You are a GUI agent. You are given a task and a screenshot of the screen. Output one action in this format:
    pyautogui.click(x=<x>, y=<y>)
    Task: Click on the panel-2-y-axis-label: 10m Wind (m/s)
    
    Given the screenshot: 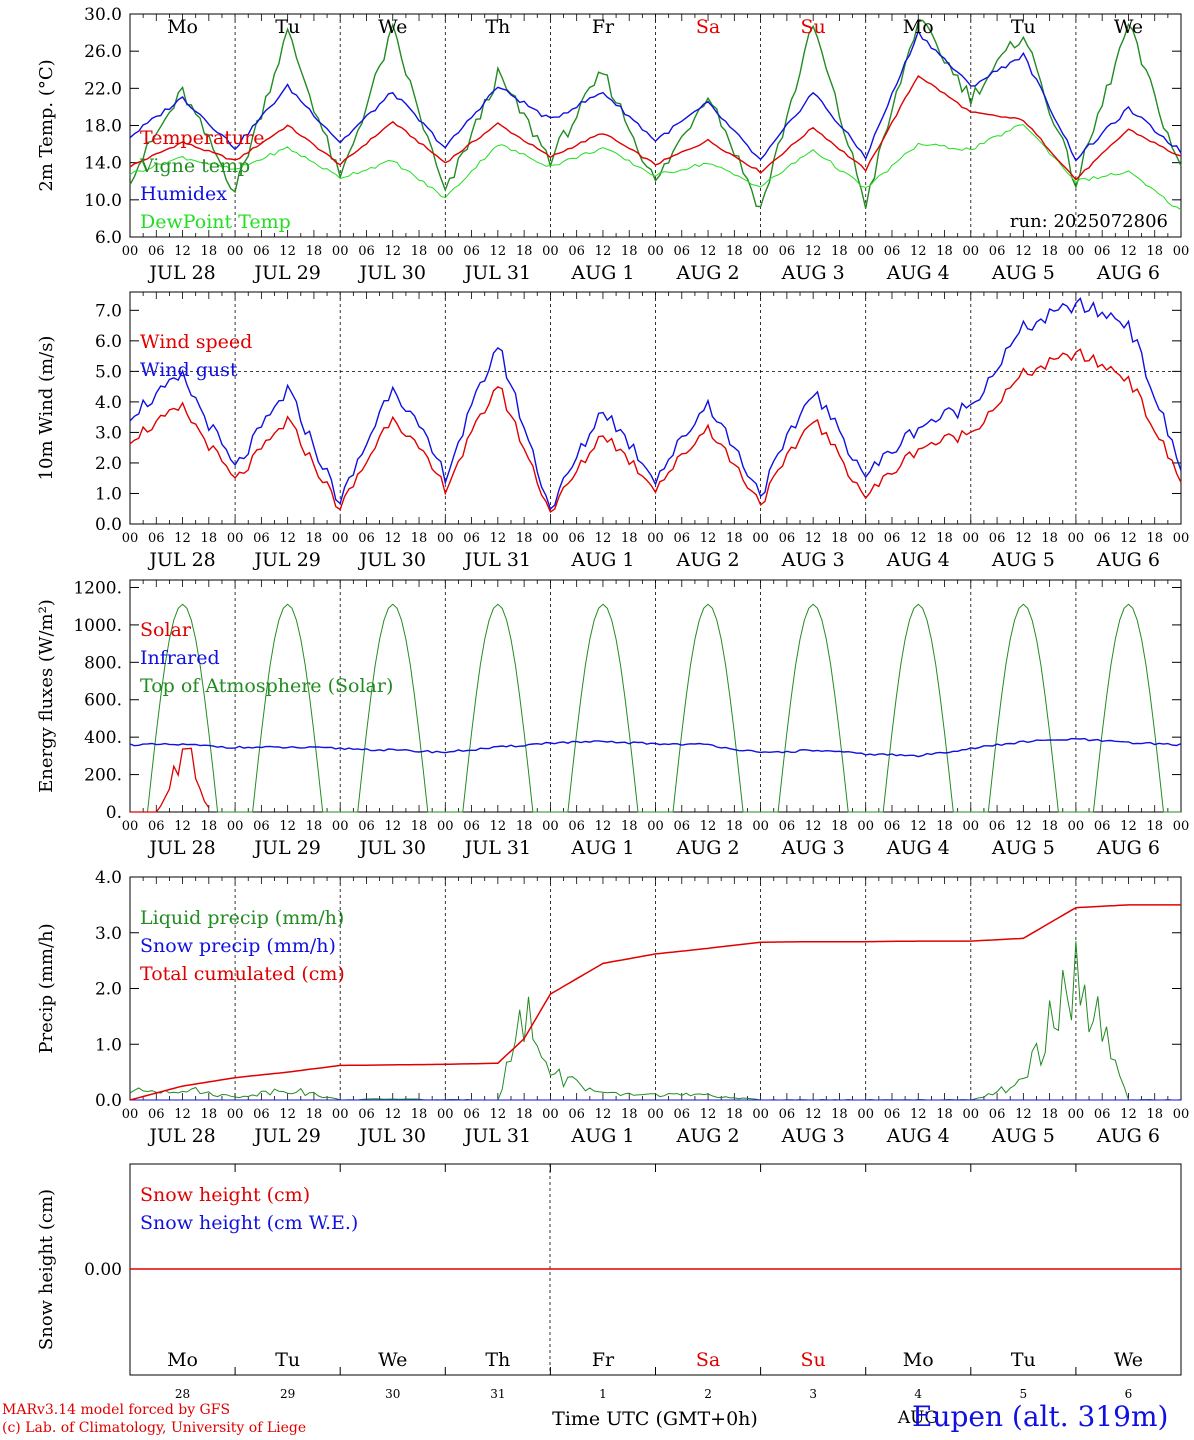 What is the action you would take?
    pyautogui.click(x=46, y=408)
    